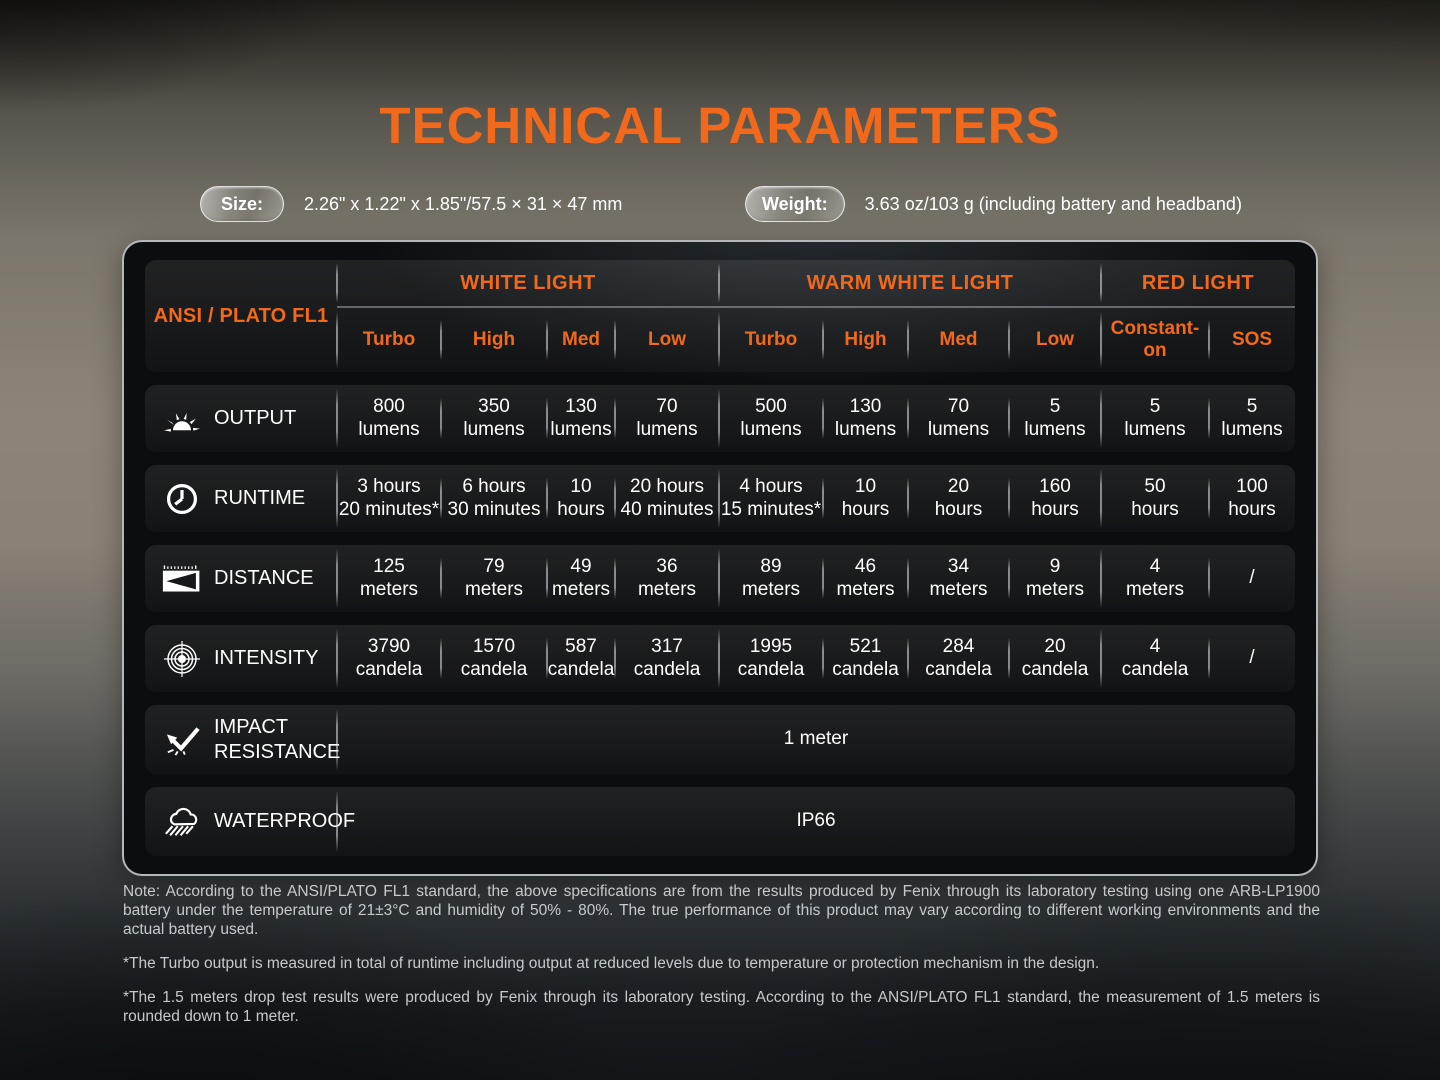 Image resolution: width=1440 pixels, height=1080 pixels. Describe the element at coordinates (182, 658) in the screenshot. I see `intensity-icon` at that location.